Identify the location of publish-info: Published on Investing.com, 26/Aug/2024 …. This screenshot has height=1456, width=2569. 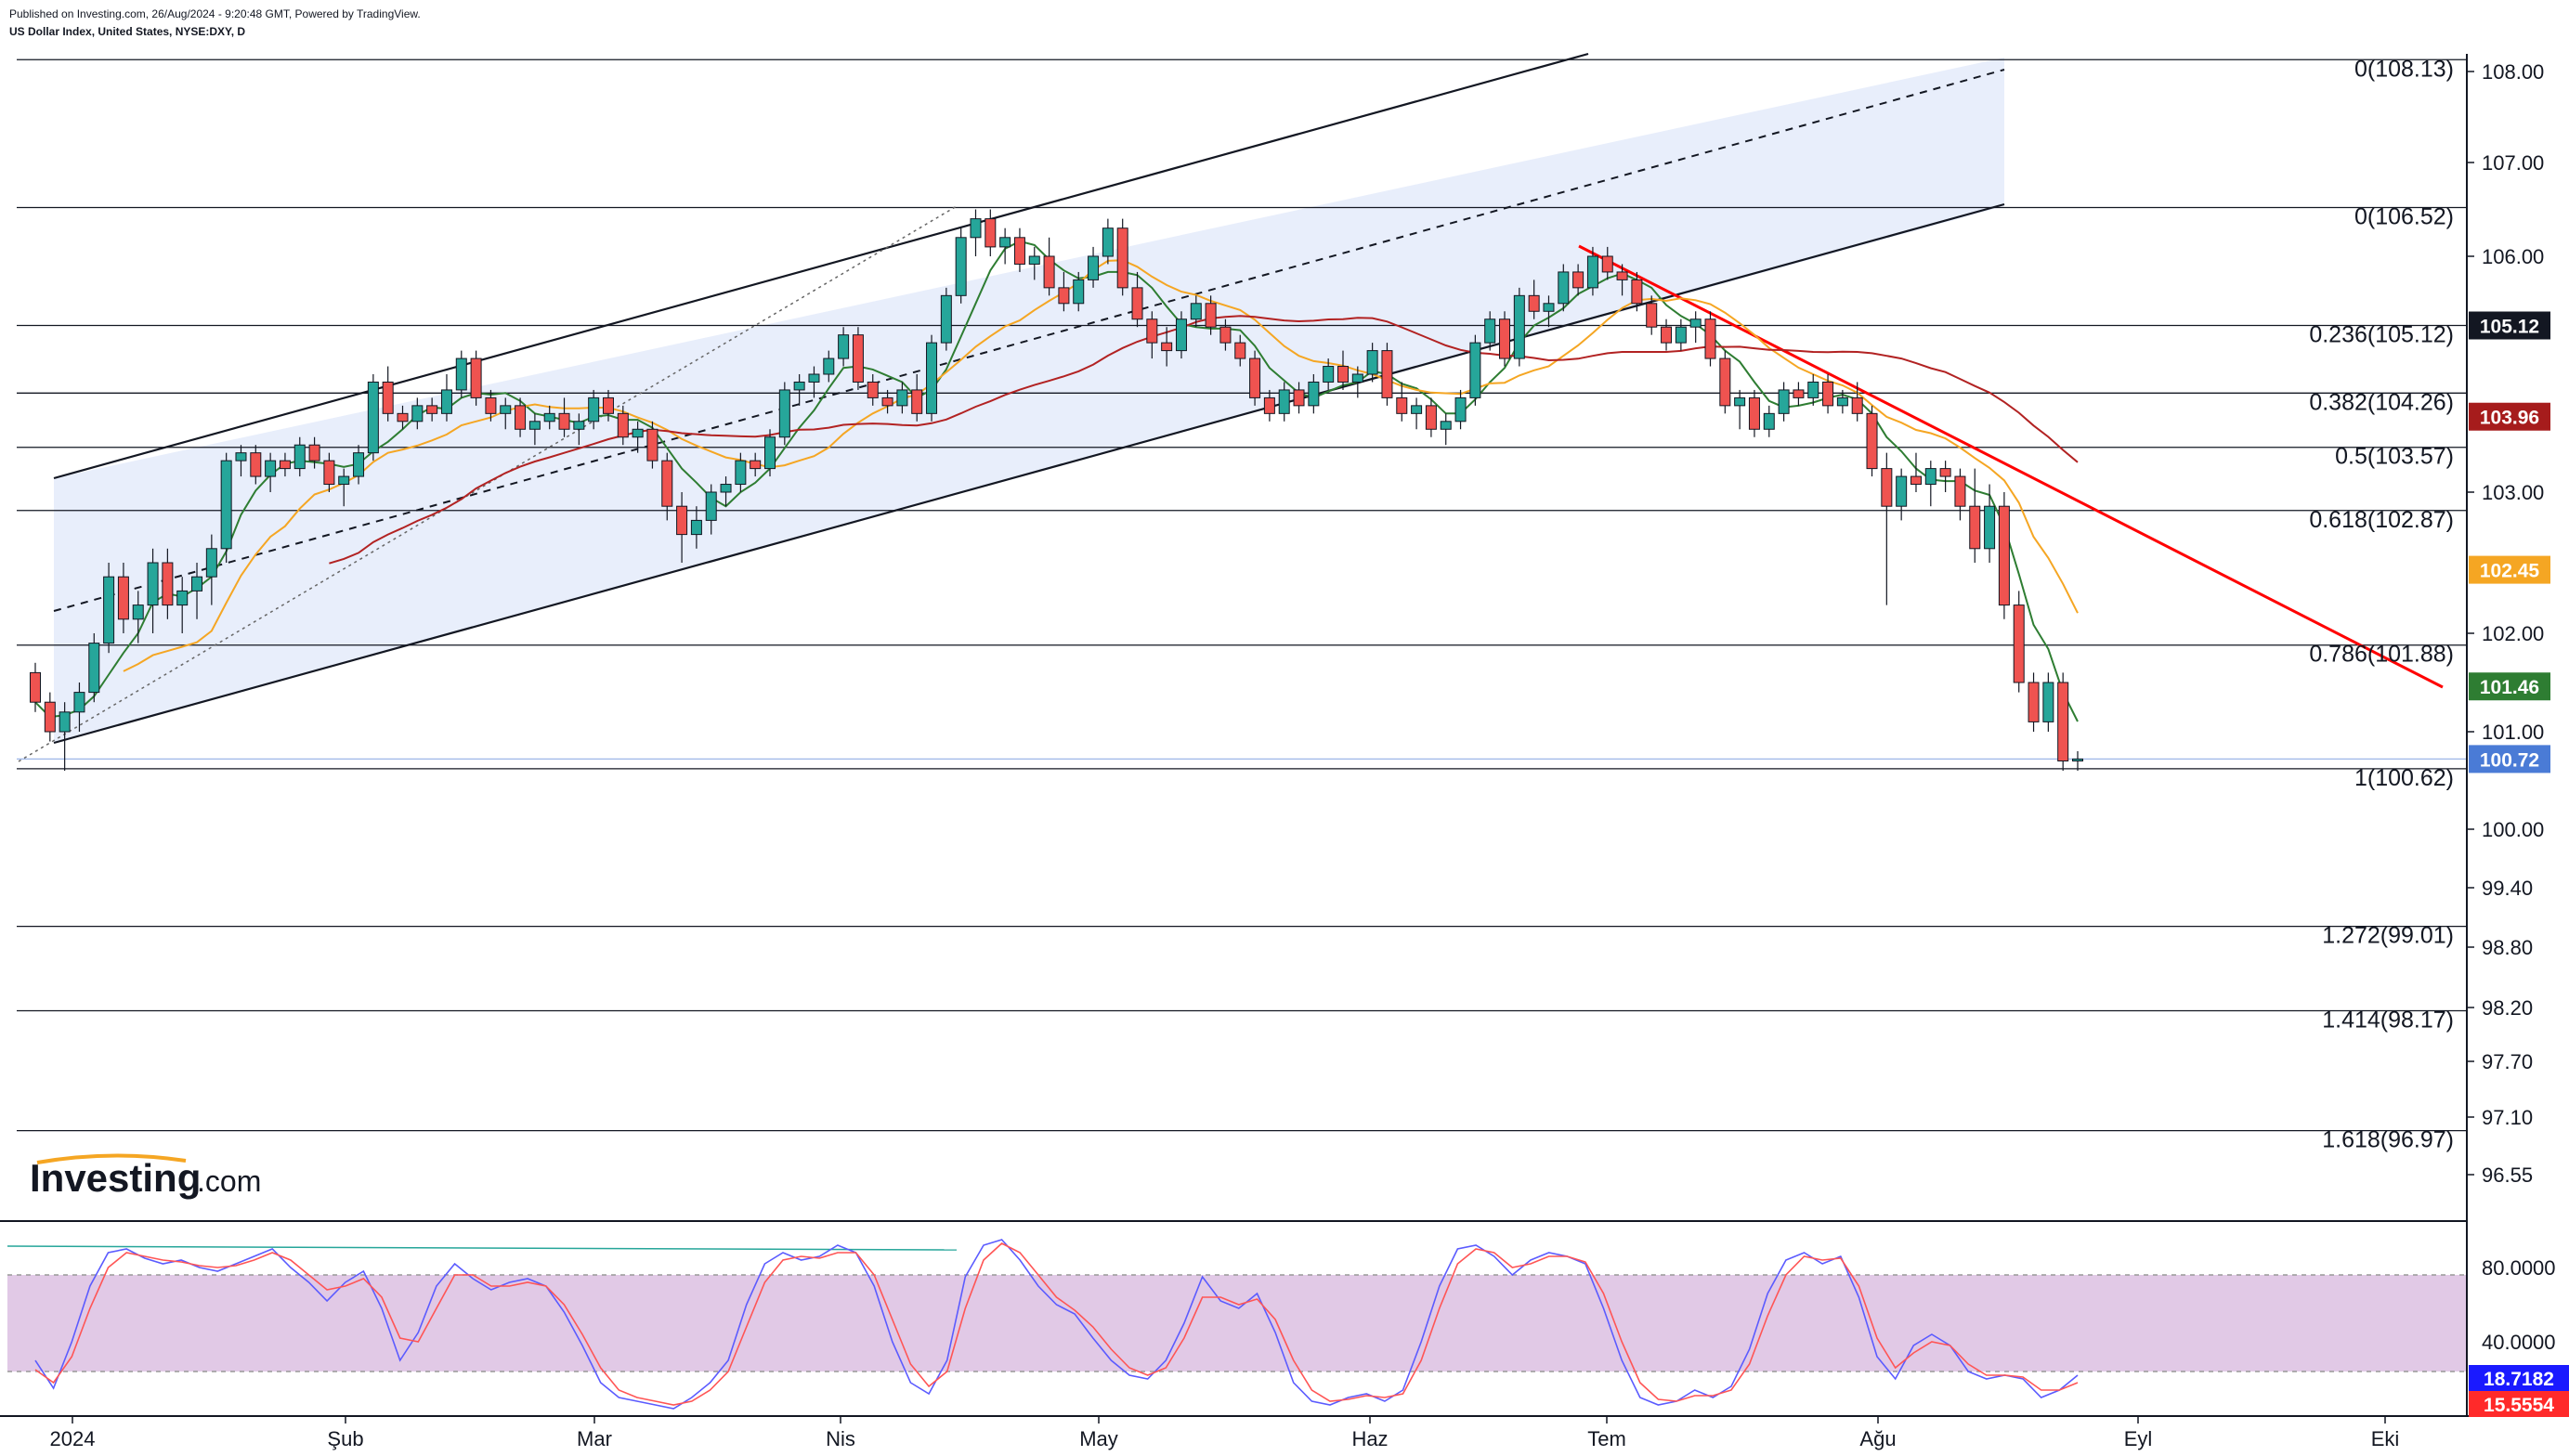
(215, 13).